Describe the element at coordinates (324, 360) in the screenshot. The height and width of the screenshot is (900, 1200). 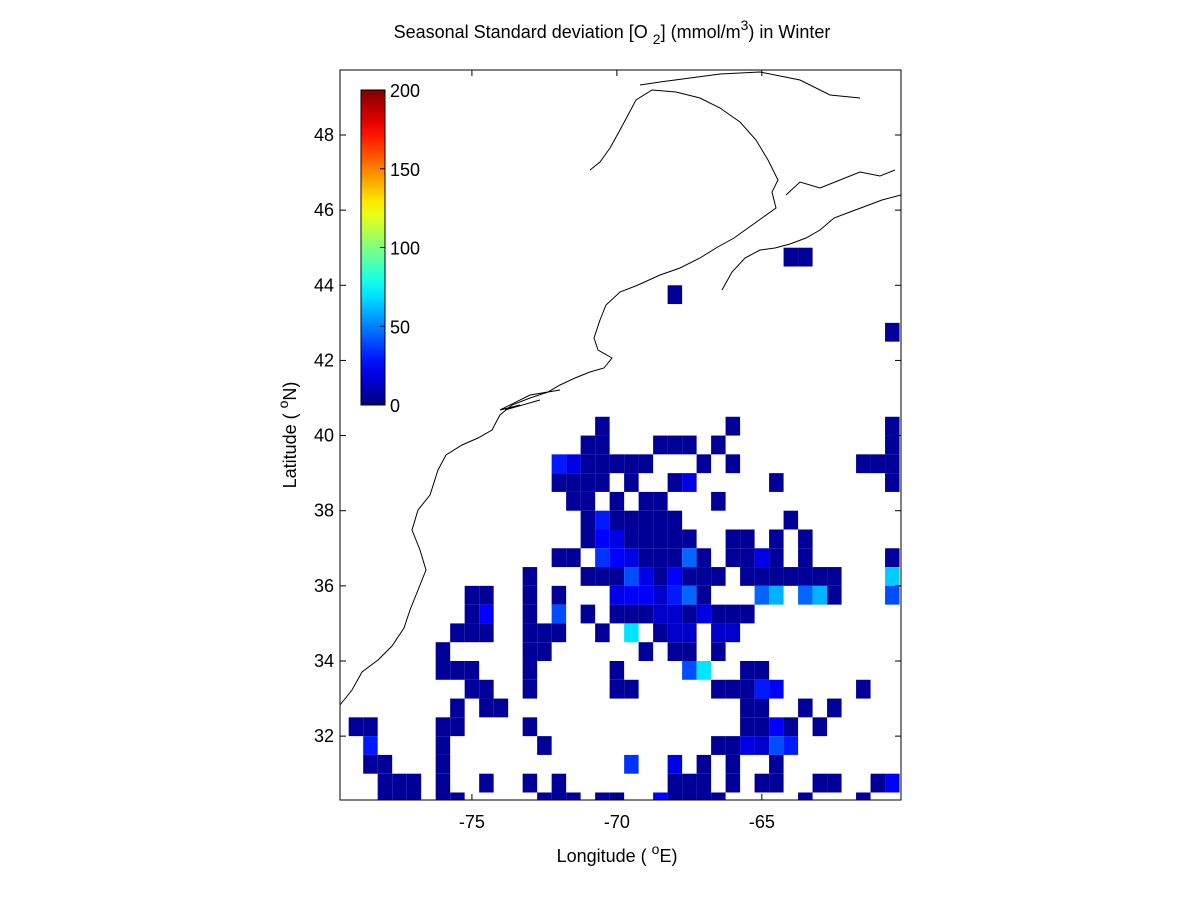
I see `y-tick-label: 42` at that location.